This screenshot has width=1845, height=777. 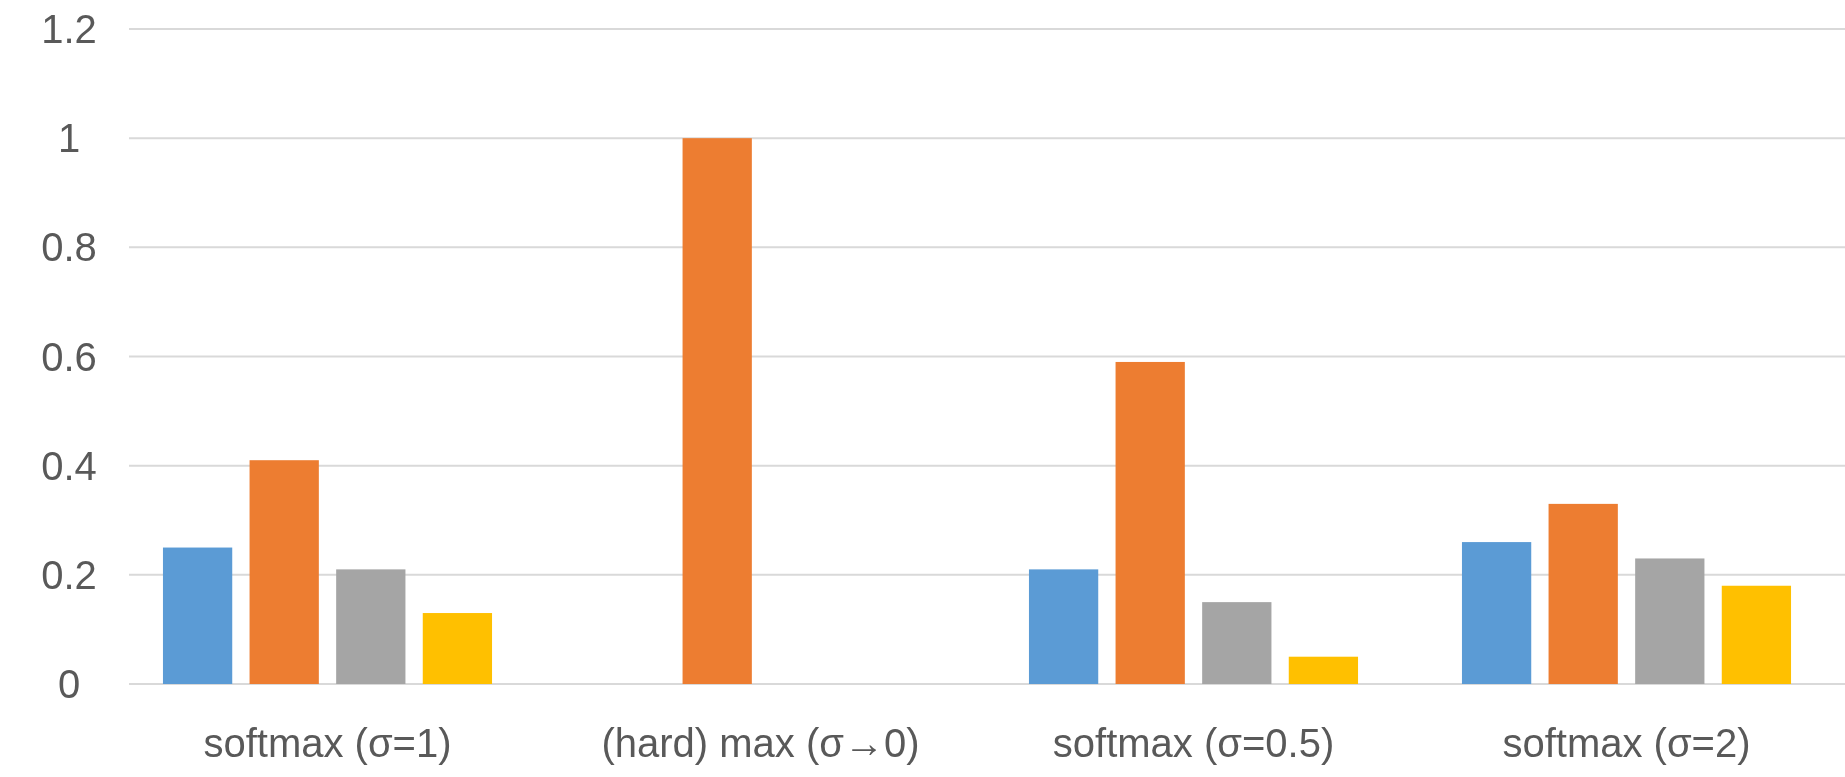 What do you see at coordinates (1193, 743) in the screenshot?
I see `x-tick-label: softmax (σ=0.5)` at bounding box center [1193, 743].